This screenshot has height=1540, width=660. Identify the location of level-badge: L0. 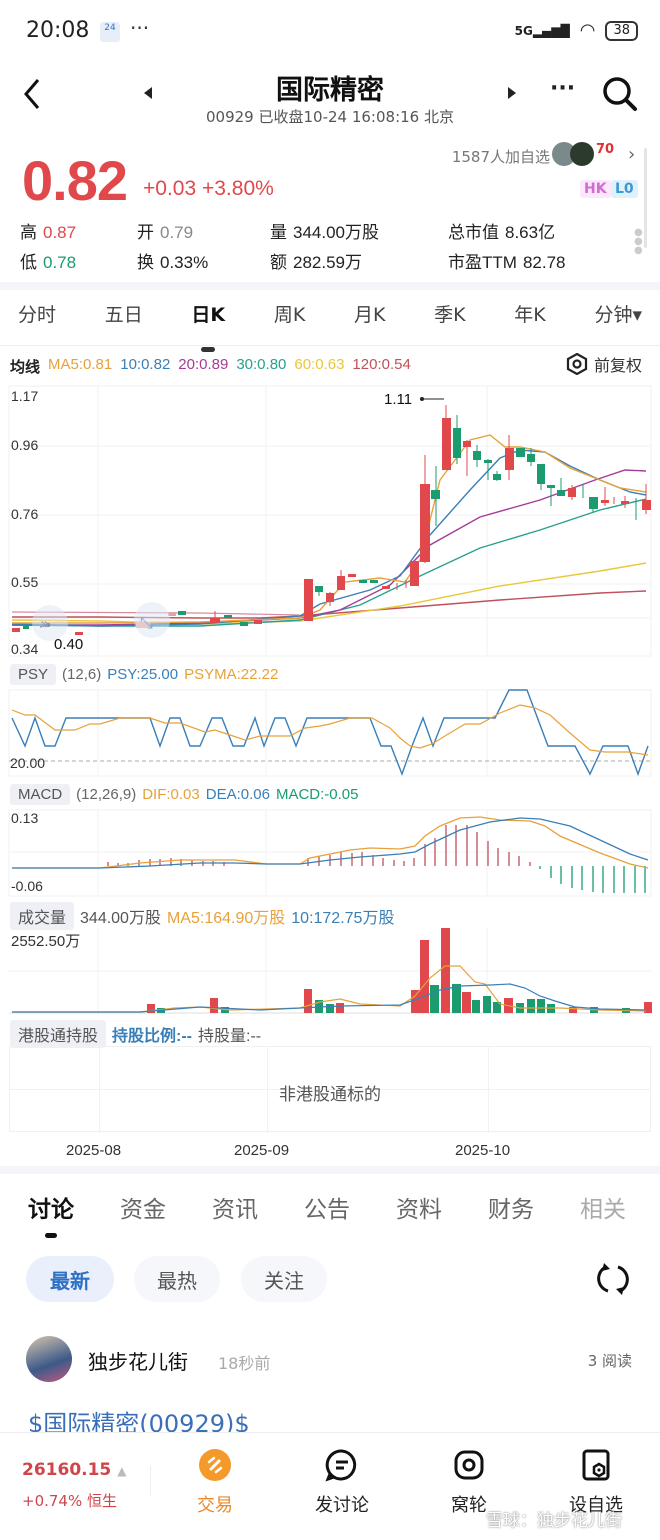
(624, 189).